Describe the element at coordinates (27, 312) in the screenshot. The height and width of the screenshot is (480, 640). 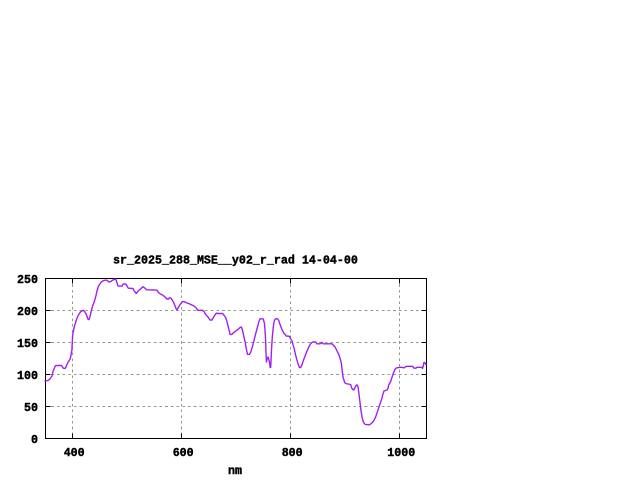
I see `svg-text: 200` at that location.